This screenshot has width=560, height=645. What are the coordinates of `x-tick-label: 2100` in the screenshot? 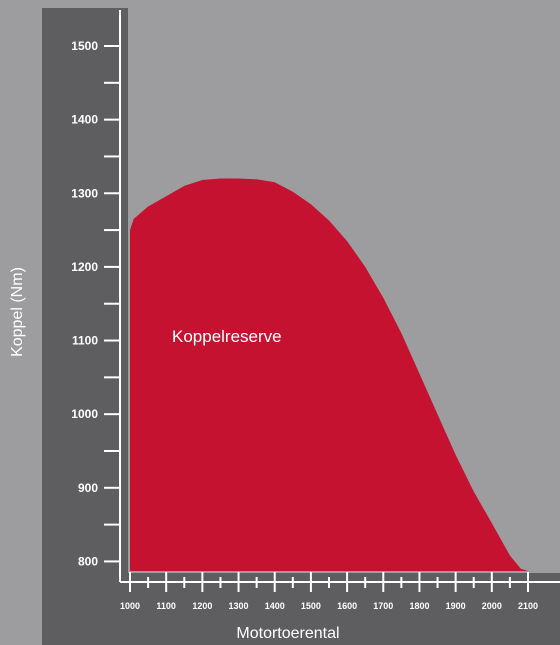 It's located at (528, 606).